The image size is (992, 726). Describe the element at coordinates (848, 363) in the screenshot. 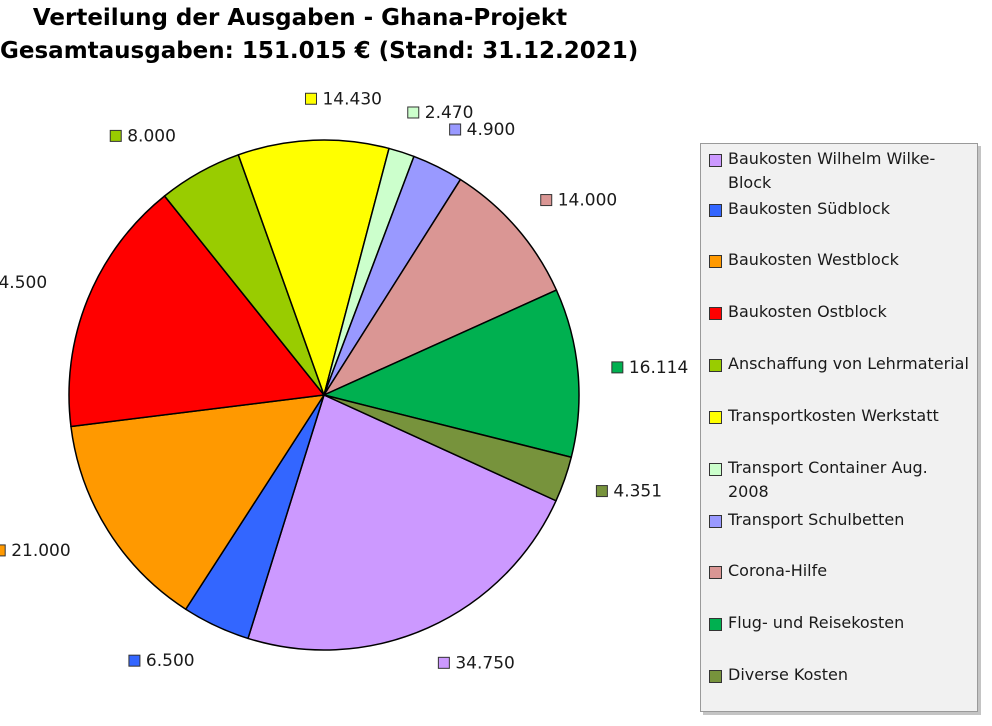

I see `legend-label: Anschaffung von Lehrmaterial` at that location.